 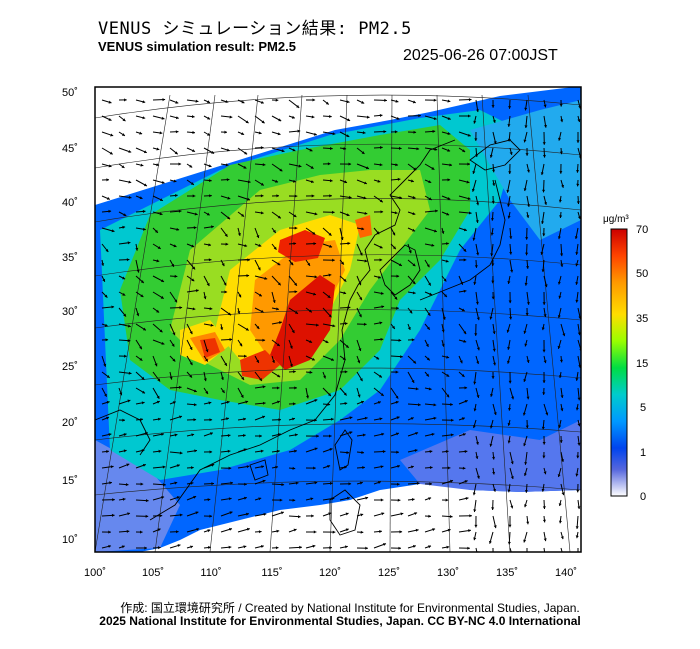 What do you see at coordinates (70, 367) in the screenshot?
I see `lat-label-25: 25˚` at bounding box center [70, 367].